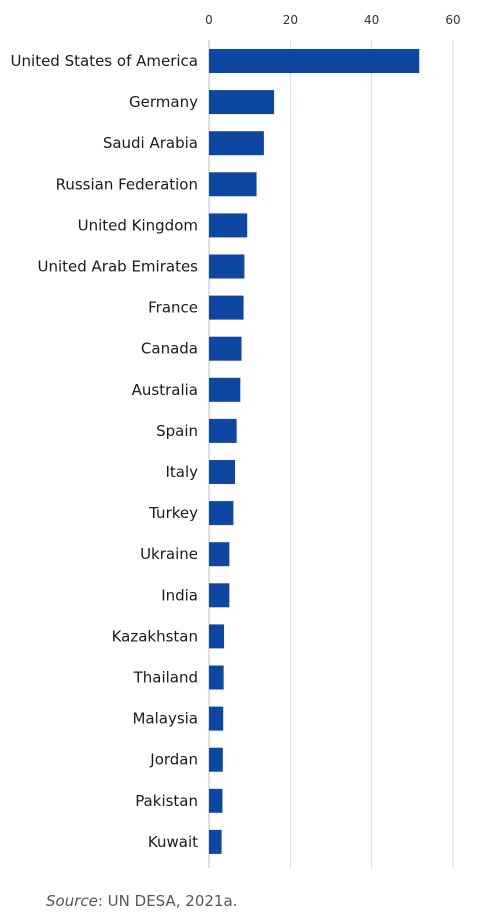 The image size is (496, 921). Describe the element at coordinates (173, 308) in the screenshot. I see `category-label: France` at that location.